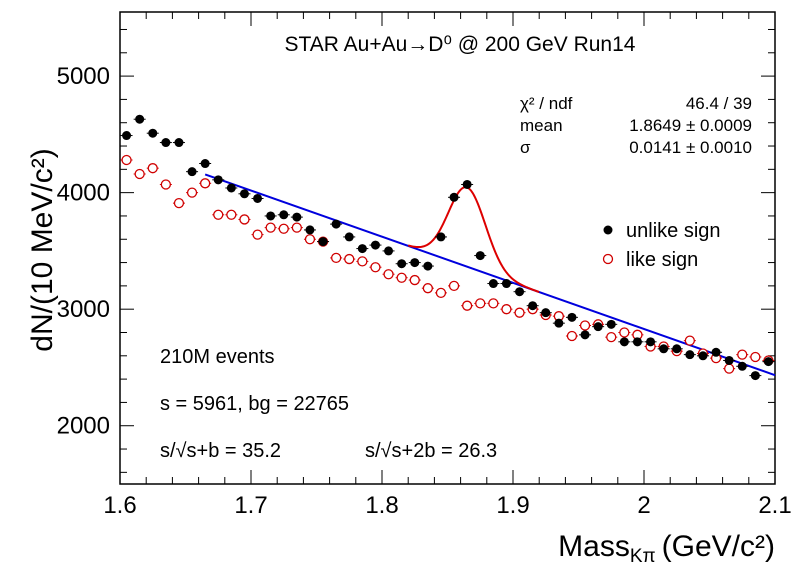 The image size is (796, 573). What do you see at coordinates (541, 125) in the screenshot?
I see `stat-mean-label: mean` at bounding box center [541, 125].